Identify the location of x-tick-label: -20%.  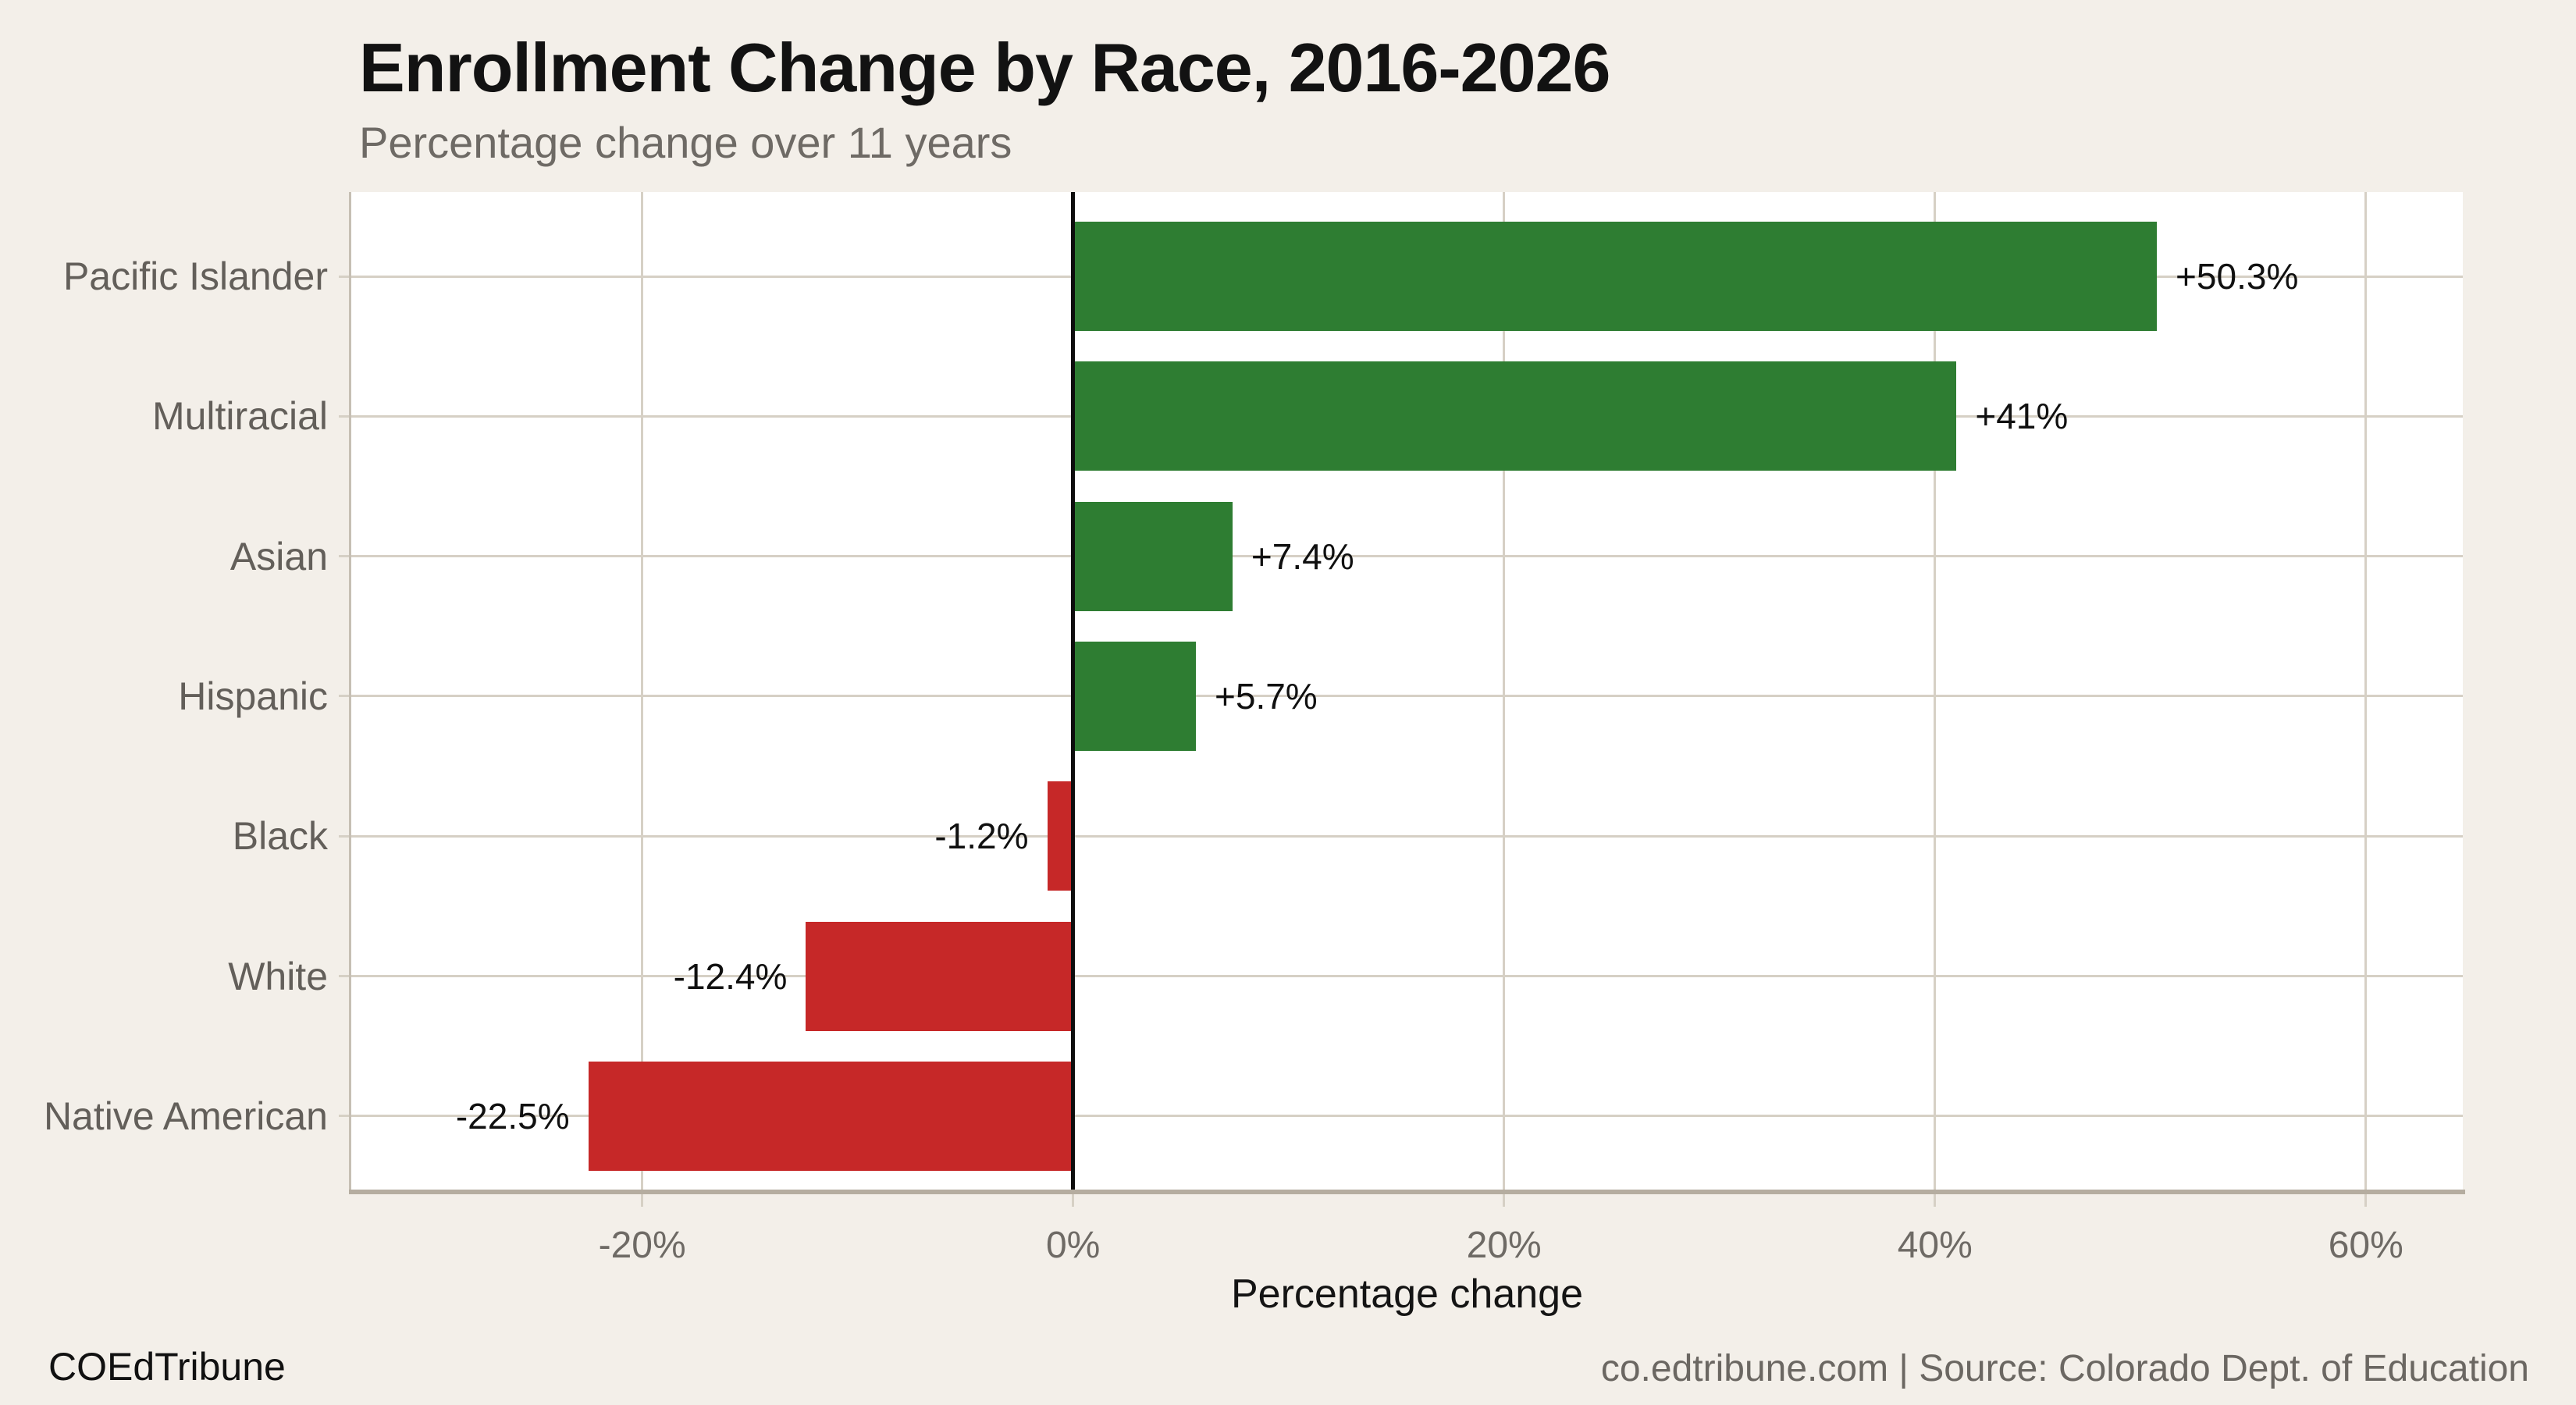
(642, 1245).